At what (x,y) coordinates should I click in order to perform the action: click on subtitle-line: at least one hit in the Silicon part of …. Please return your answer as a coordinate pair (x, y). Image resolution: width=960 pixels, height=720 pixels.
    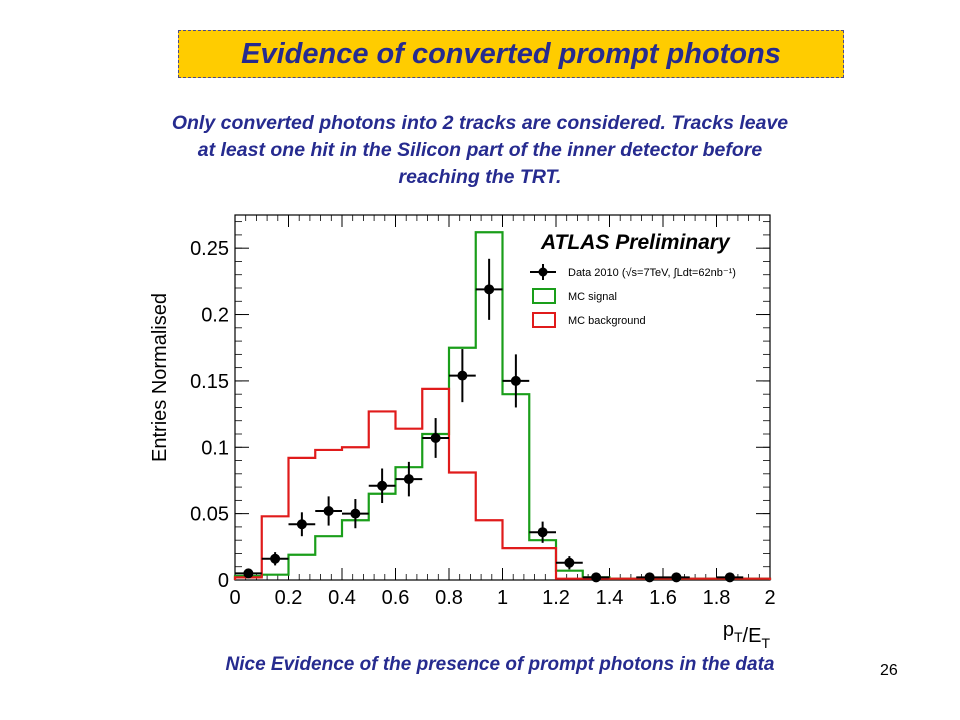
    Looking at the image, I should click on (480, 150).